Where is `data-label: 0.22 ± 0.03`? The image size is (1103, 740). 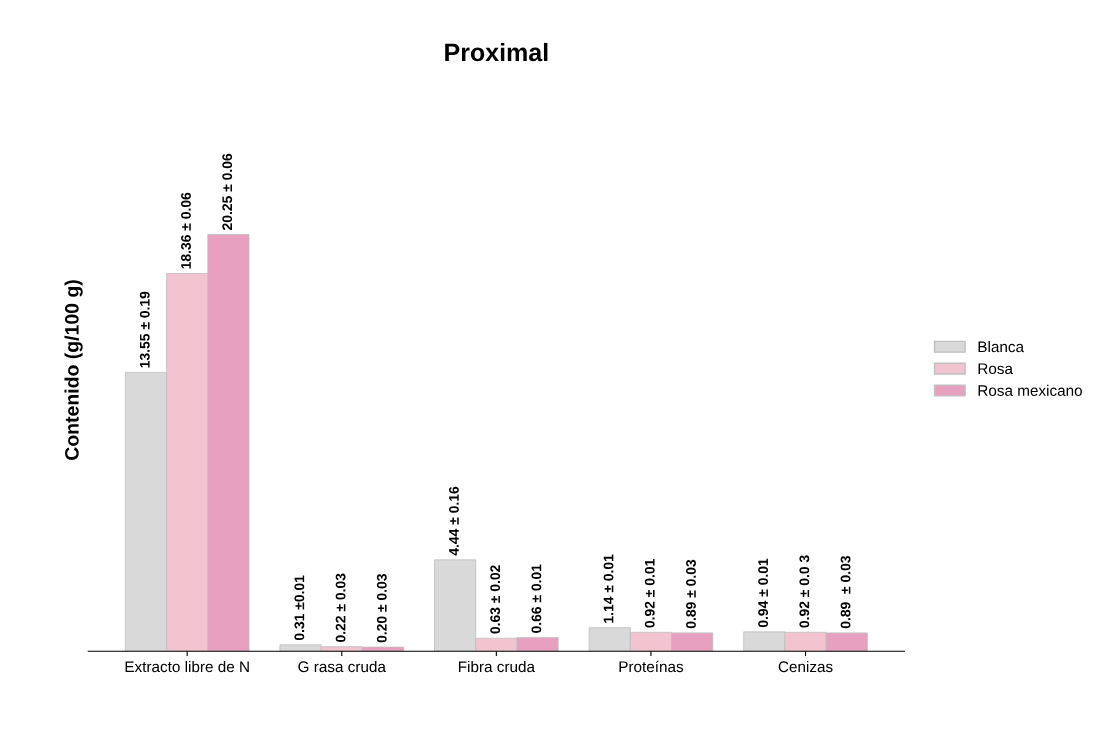
data-label: 0.22 ± 0.03 is located at coordinates (340, 607).